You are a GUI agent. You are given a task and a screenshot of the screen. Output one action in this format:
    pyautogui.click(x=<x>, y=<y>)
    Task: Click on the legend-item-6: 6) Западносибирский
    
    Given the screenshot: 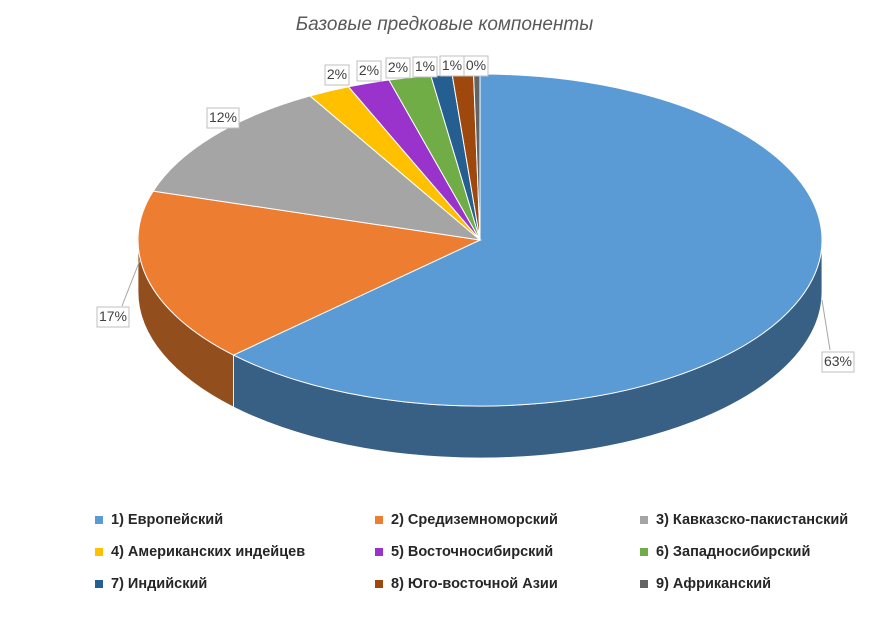 What is the action you would take?
    pyautogui.click(x=725, y=552)
    